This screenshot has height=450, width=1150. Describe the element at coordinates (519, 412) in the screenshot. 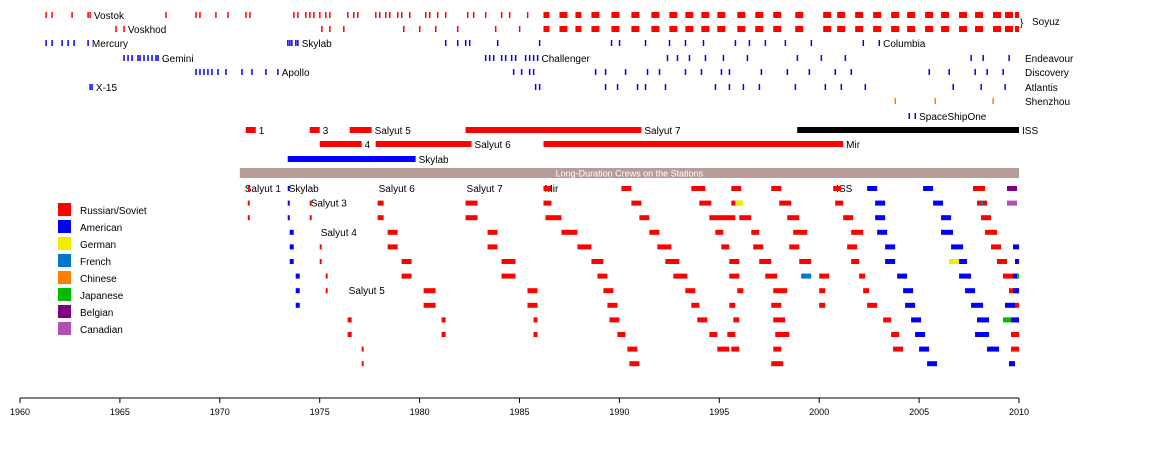

I see `x-axis-tick-label: 1985` at that location.